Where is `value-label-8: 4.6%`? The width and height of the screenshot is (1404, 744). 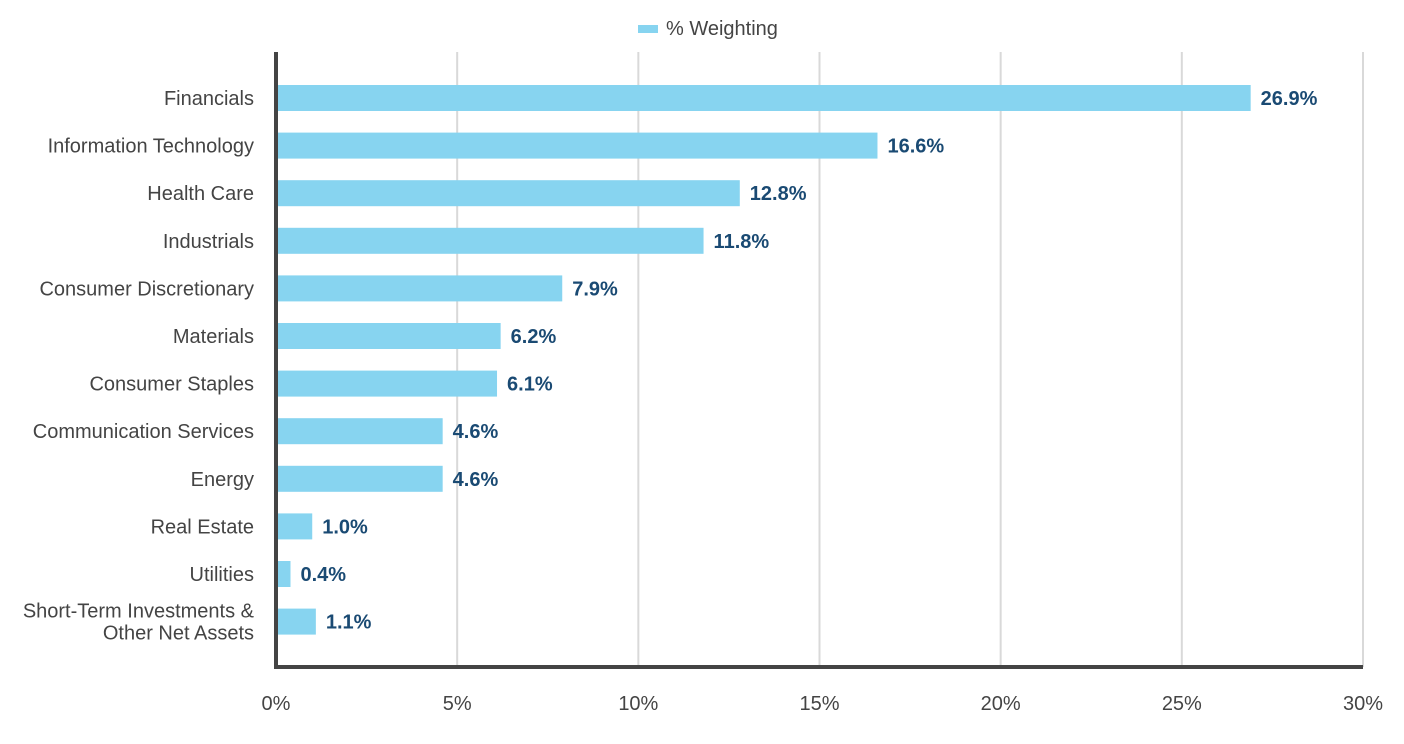 value-label-8: 4.6% is located at coordinates (476, 480).